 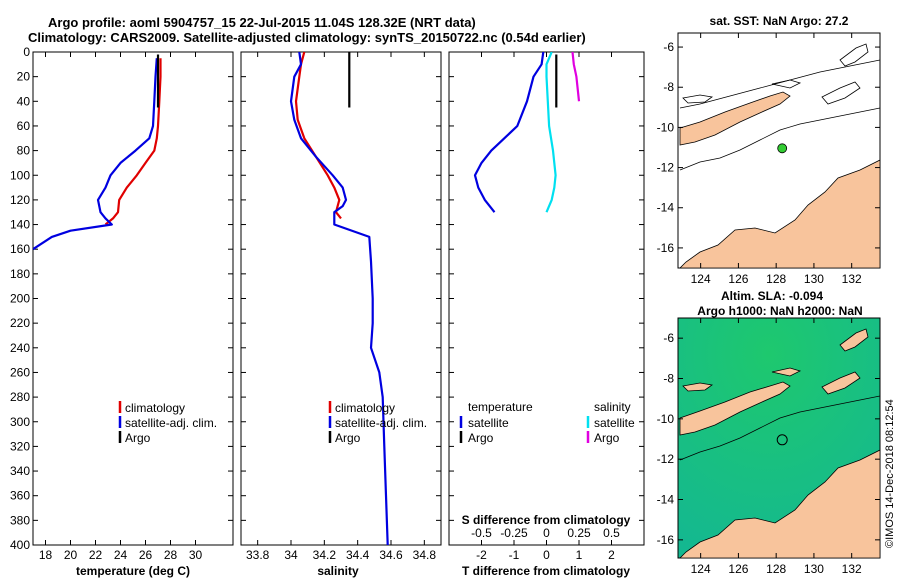 What do you see at coordinates (546, 571) in the screenshot?
I see `difference-xlabel: T difference from climatology` at bounding box center [546, 571].